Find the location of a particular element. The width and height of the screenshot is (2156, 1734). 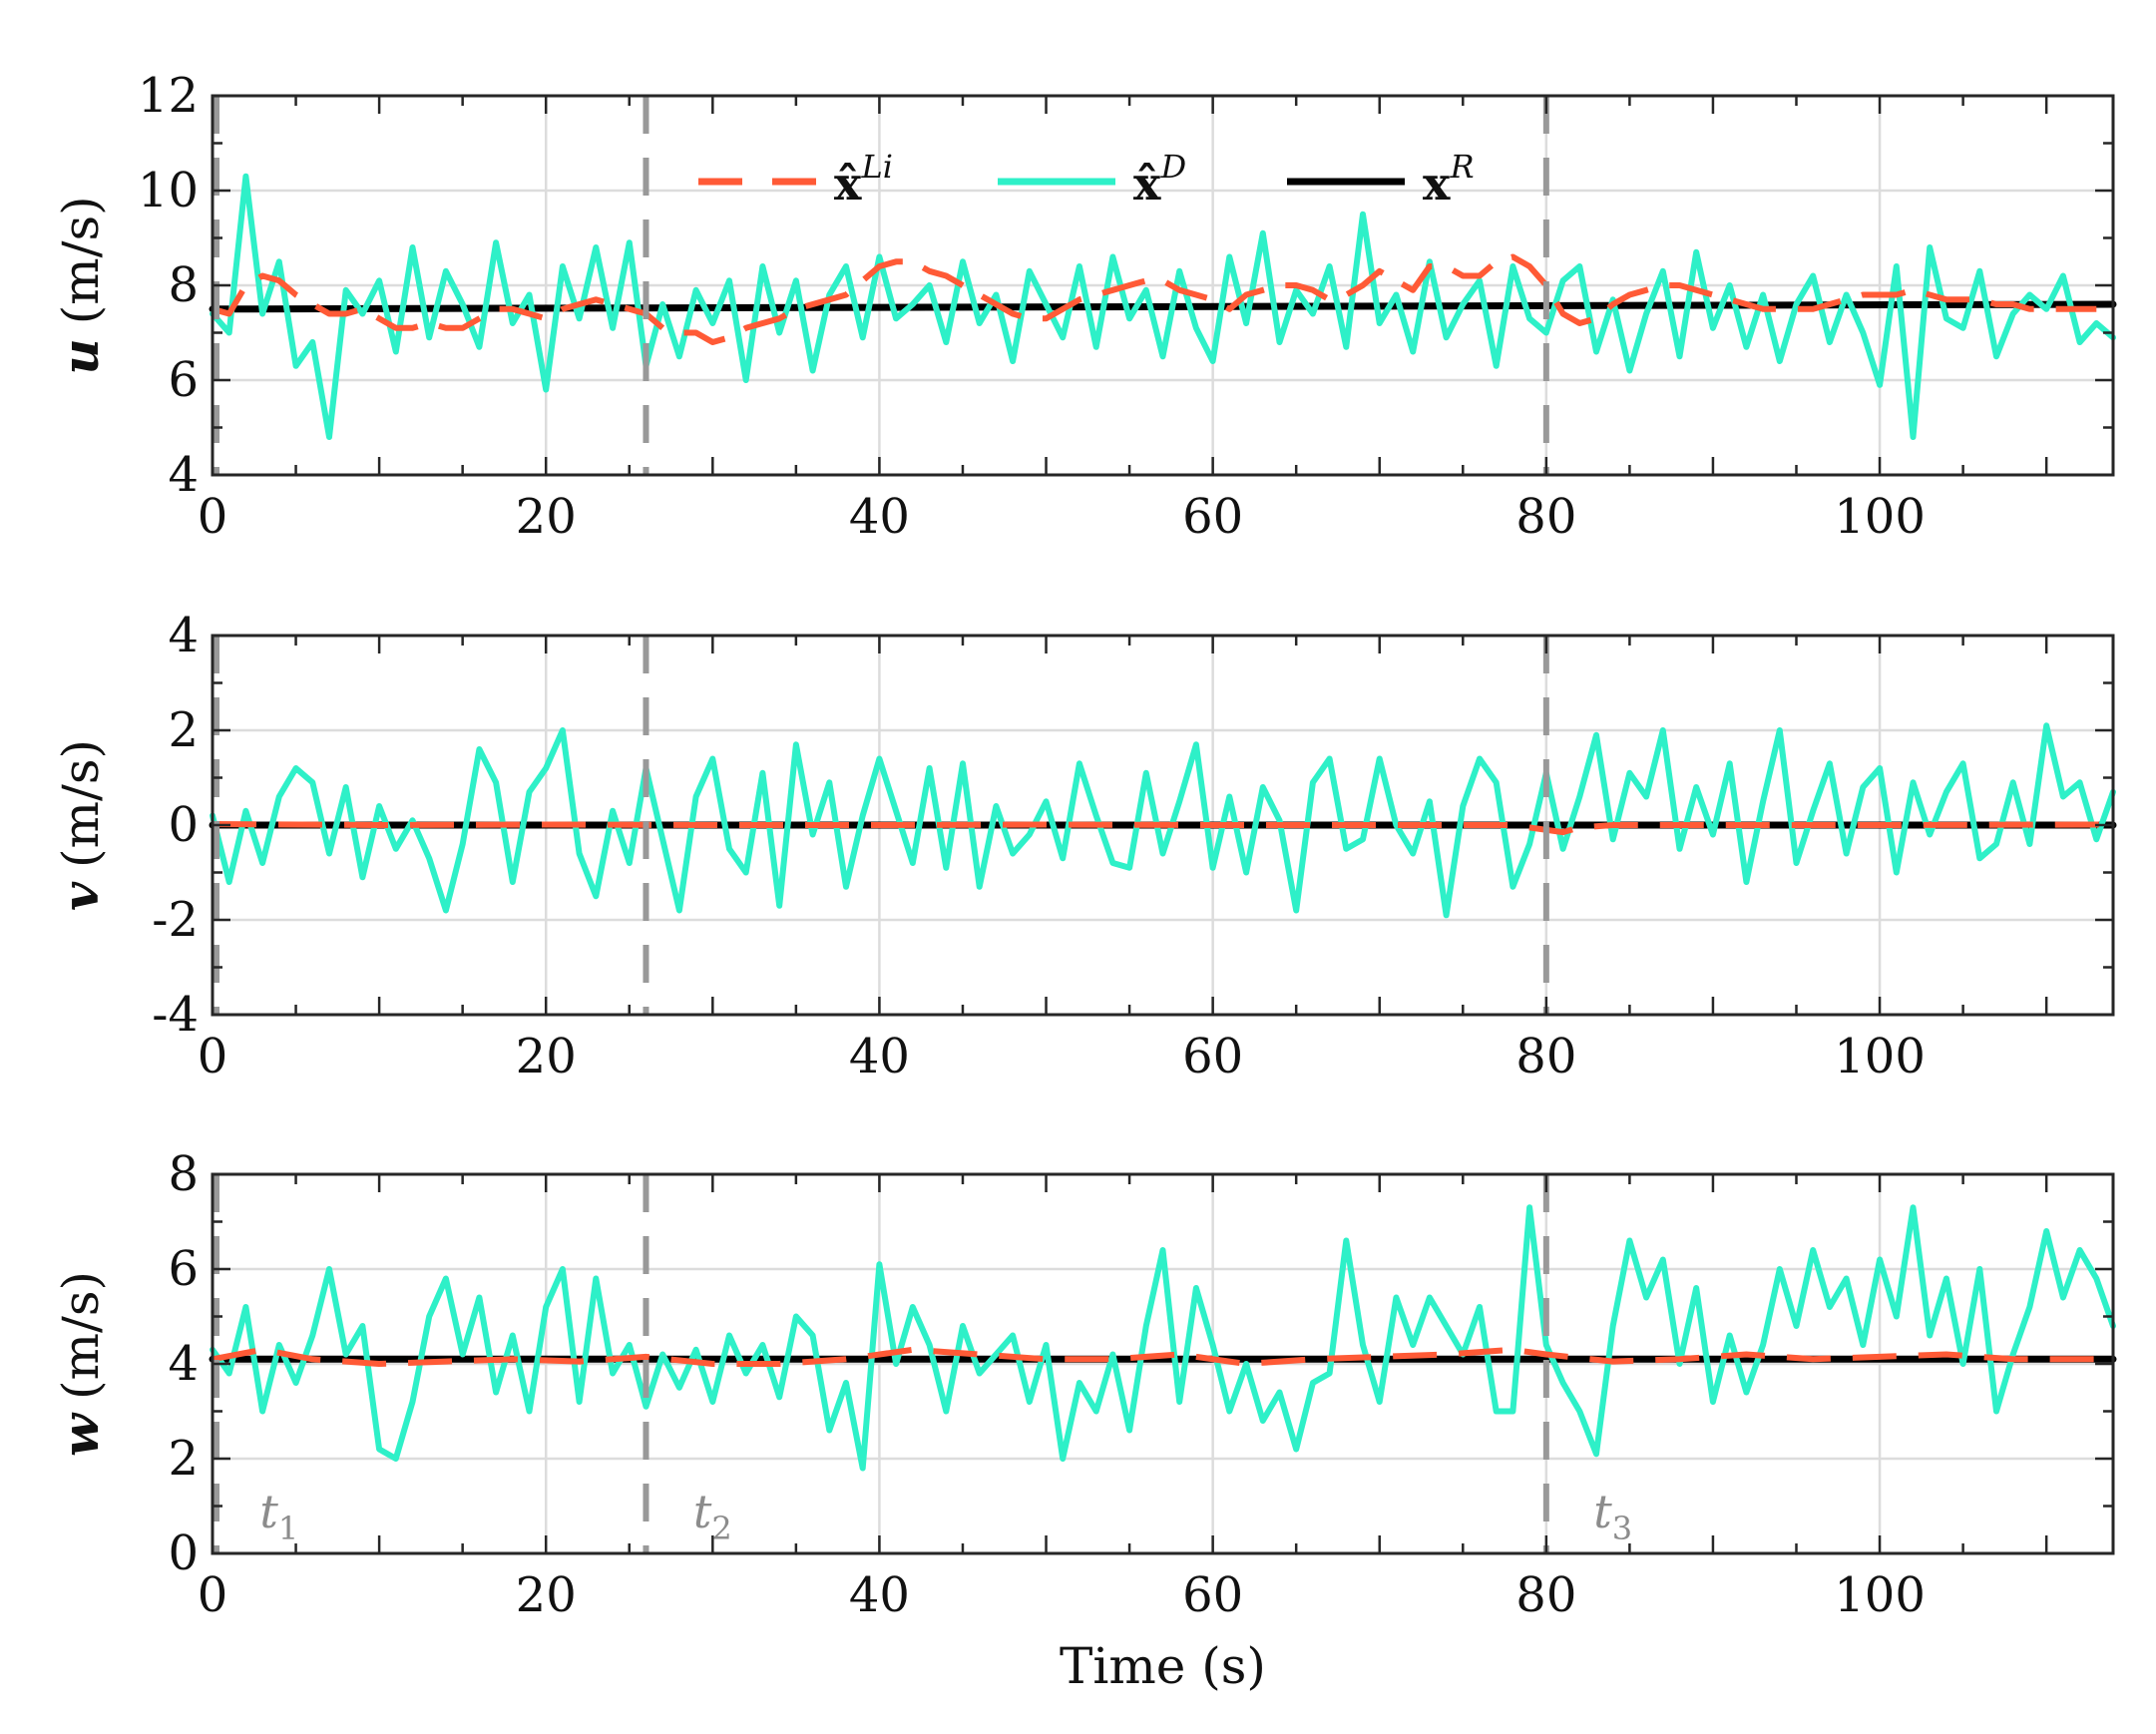

annotation-subscript: 1 is located at coordinates (288, 1529).